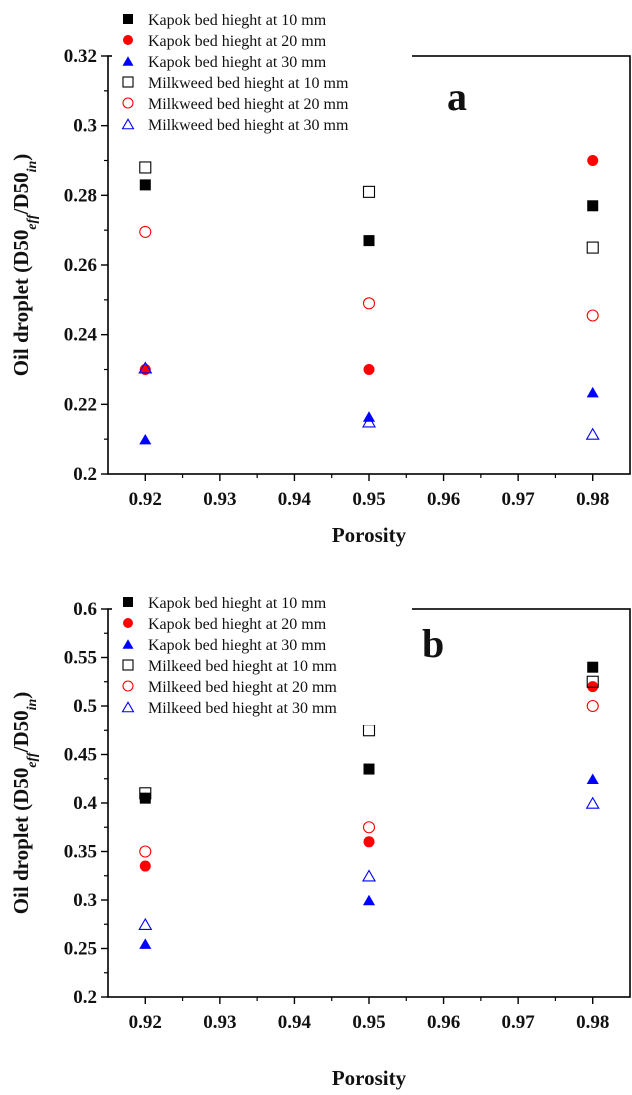 The image size is (632, 1095). I want to click on legend-label: Milkweed bed hieght at 20 mm, so click(248, 104).